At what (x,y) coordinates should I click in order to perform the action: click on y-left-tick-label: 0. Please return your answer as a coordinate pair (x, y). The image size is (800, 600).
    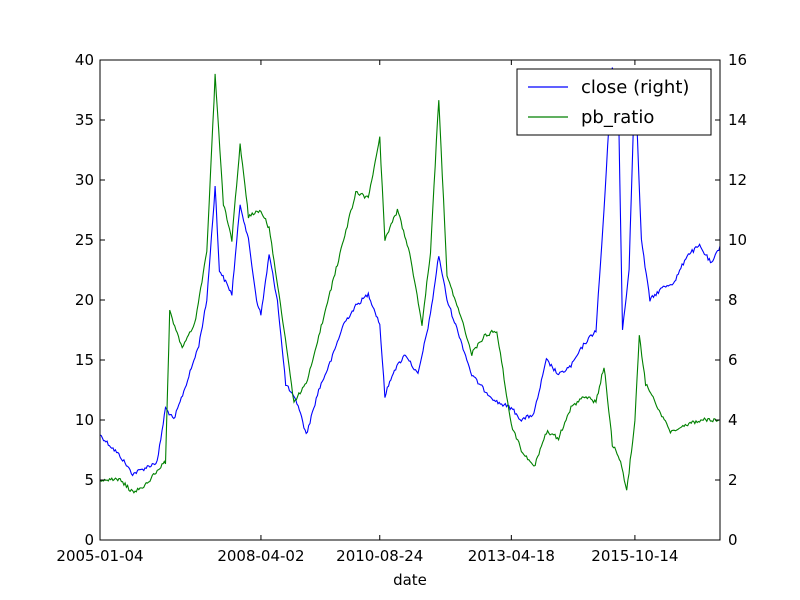
    Looking at the image, I should click on (89, 540).